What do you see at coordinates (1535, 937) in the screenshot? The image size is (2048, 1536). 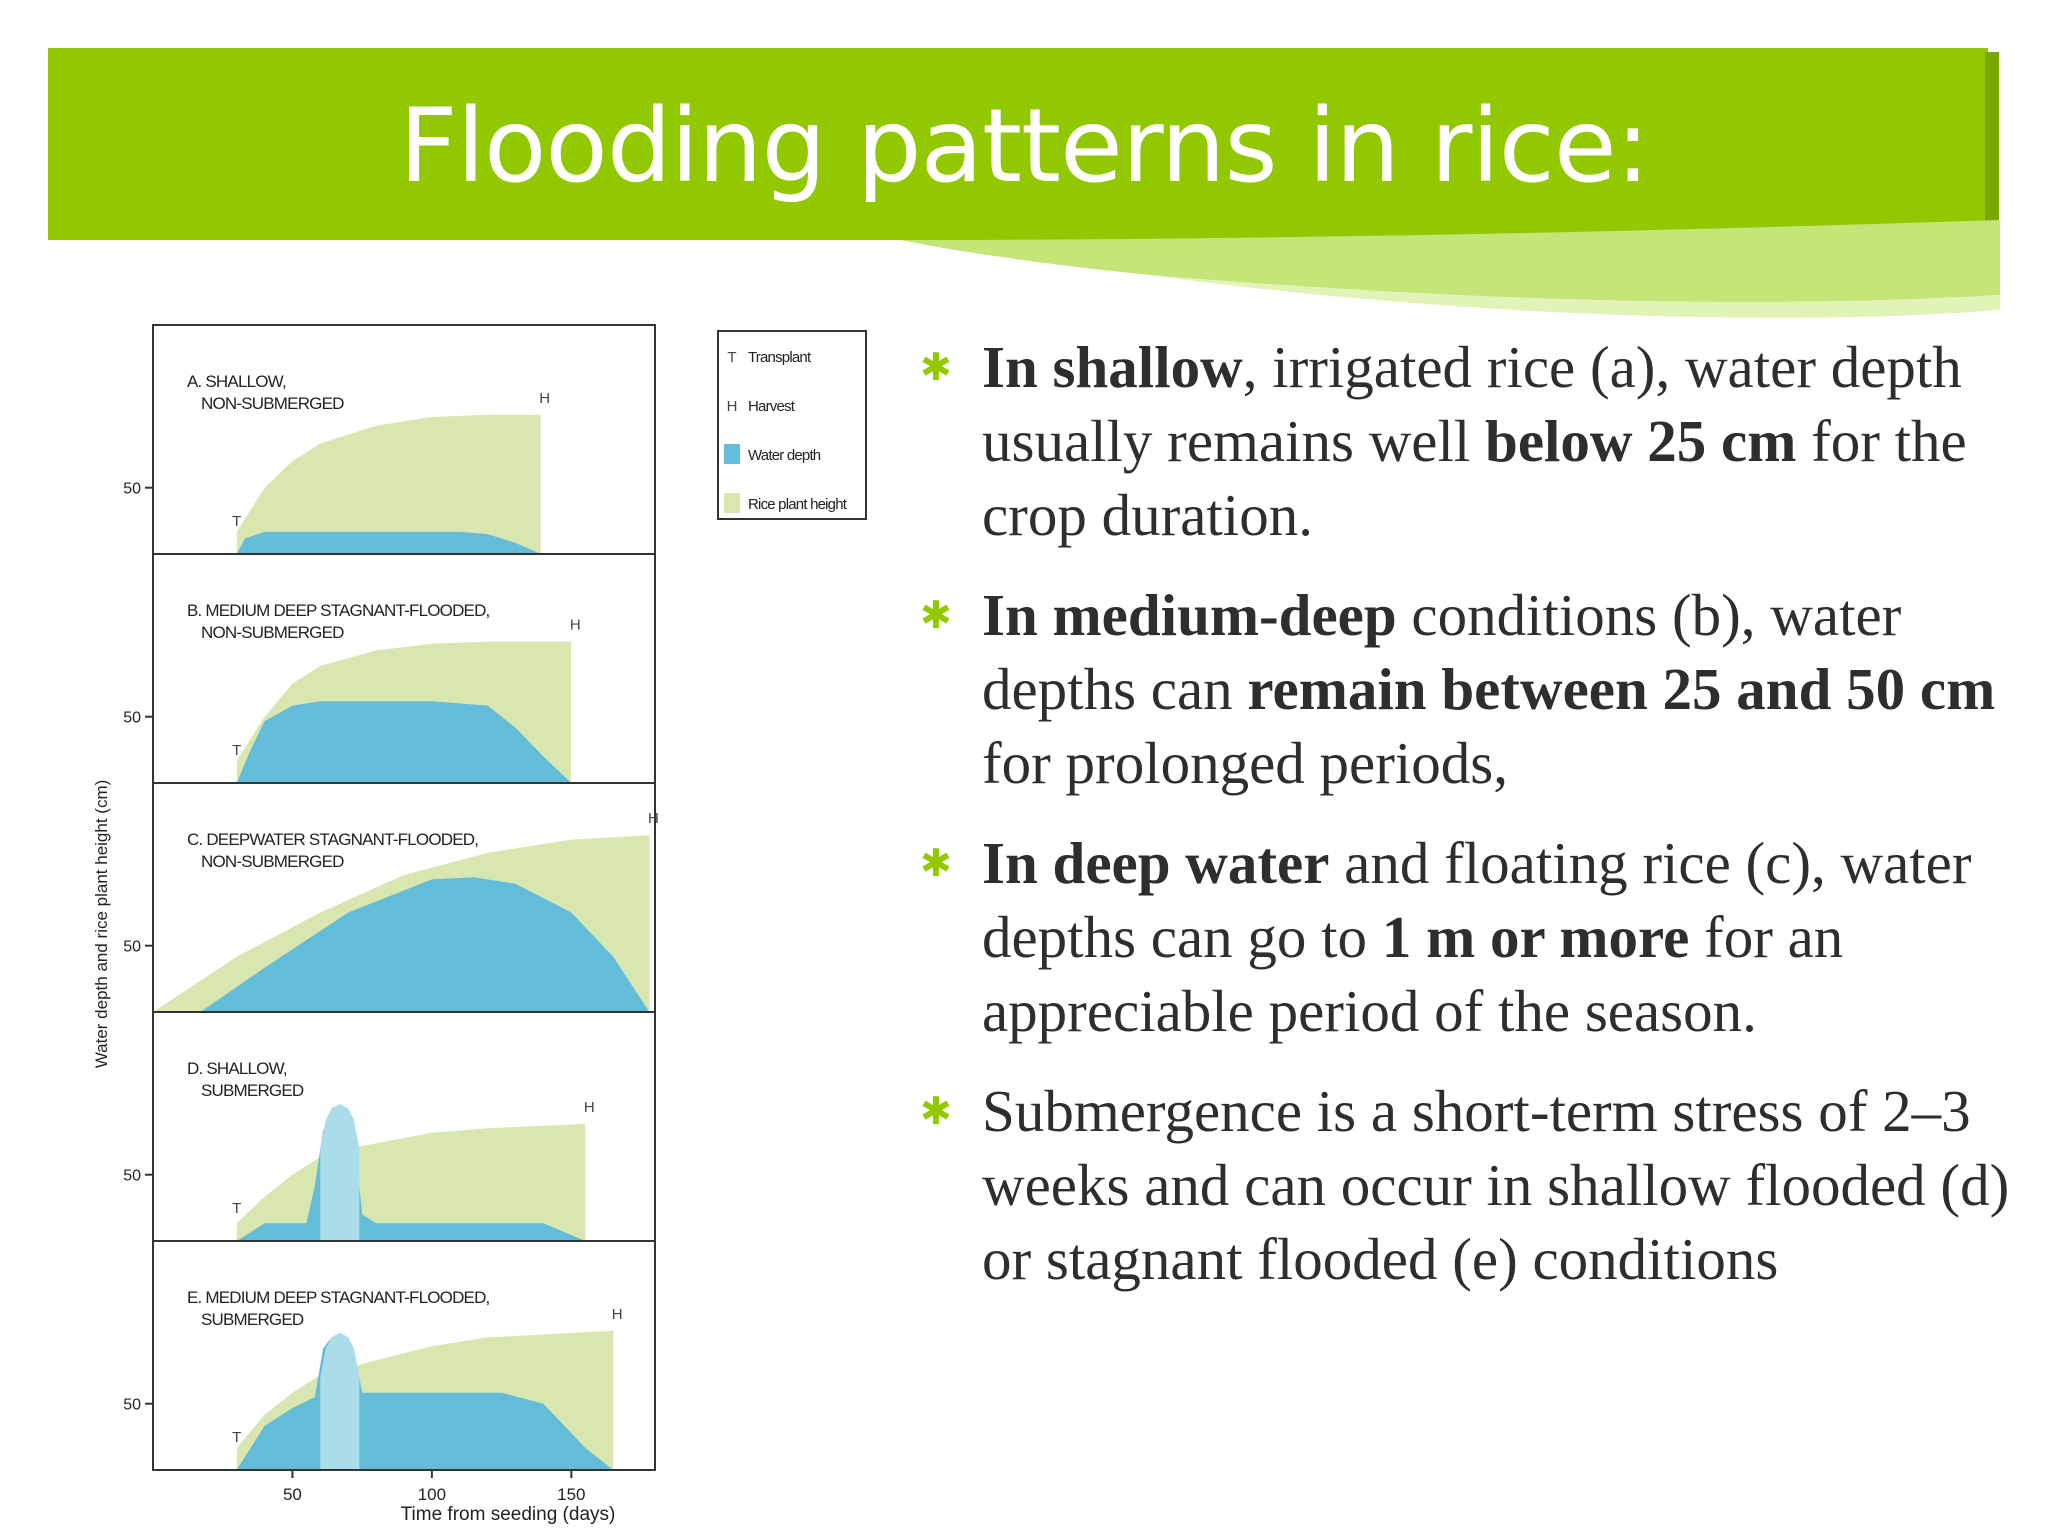 I see `bullet-emphasis: 1 m or more` at bounding box center [1535, 937].